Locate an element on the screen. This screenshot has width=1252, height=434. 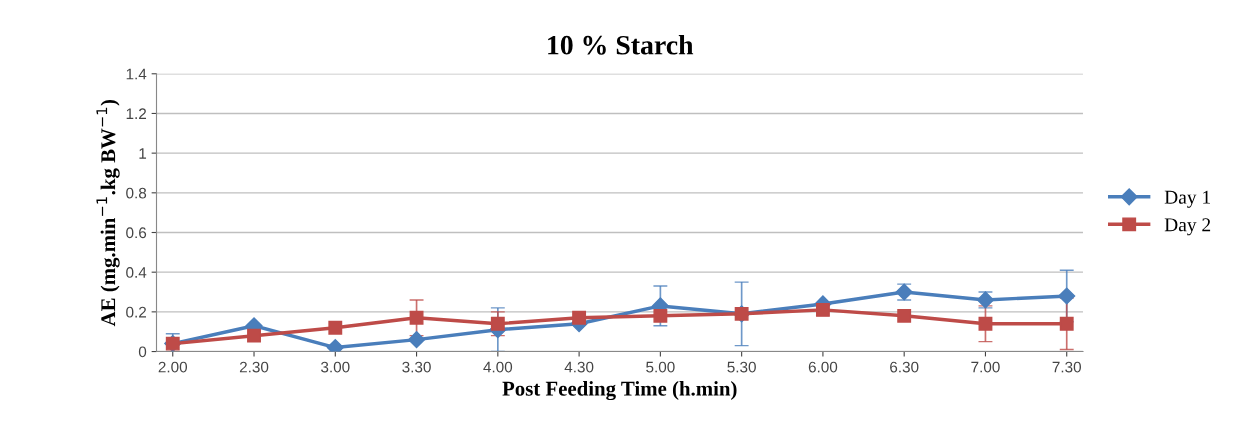
x-tick-label: 7.30 is located at coordinates (1066, 367).